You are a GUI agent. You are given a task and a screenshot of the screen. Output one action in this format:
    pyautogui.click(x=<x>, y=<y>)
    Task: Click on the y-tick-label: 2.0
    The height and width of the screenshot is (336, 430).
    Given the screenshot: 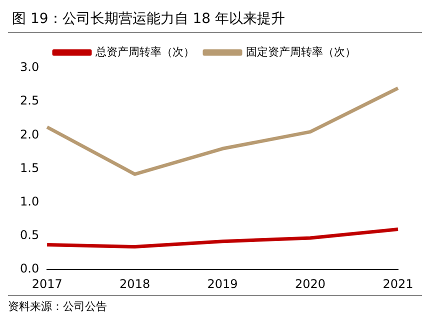 What is the action you would take?
    pyautogui.click(x=30, y=134)
    